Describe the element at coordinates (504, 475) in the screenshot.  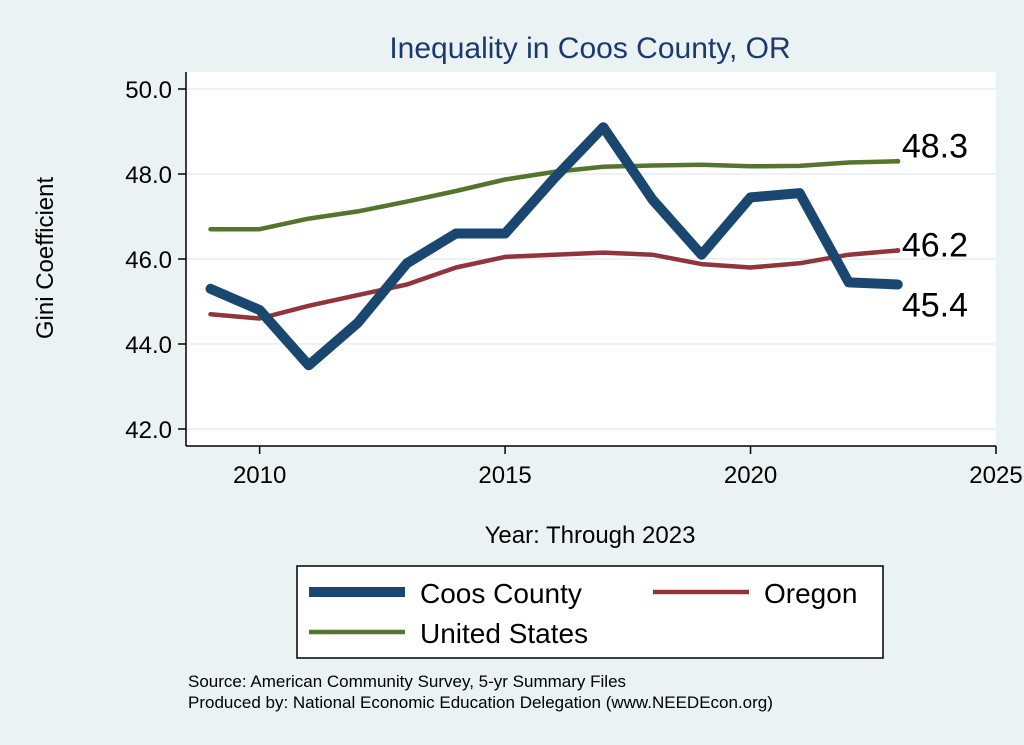
I see `x-tick-label: 2015` at that location.